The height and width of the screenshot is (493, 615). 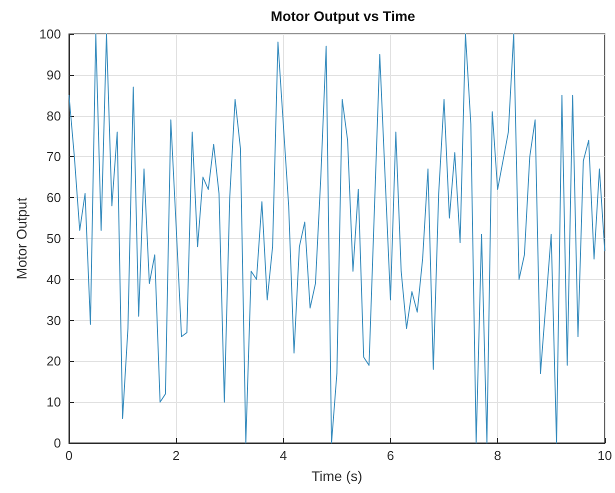 What do you see at coordinates (176, 455) in the screenshot?
I see `x-tick-label: 2` at bounding box center [176, 455].